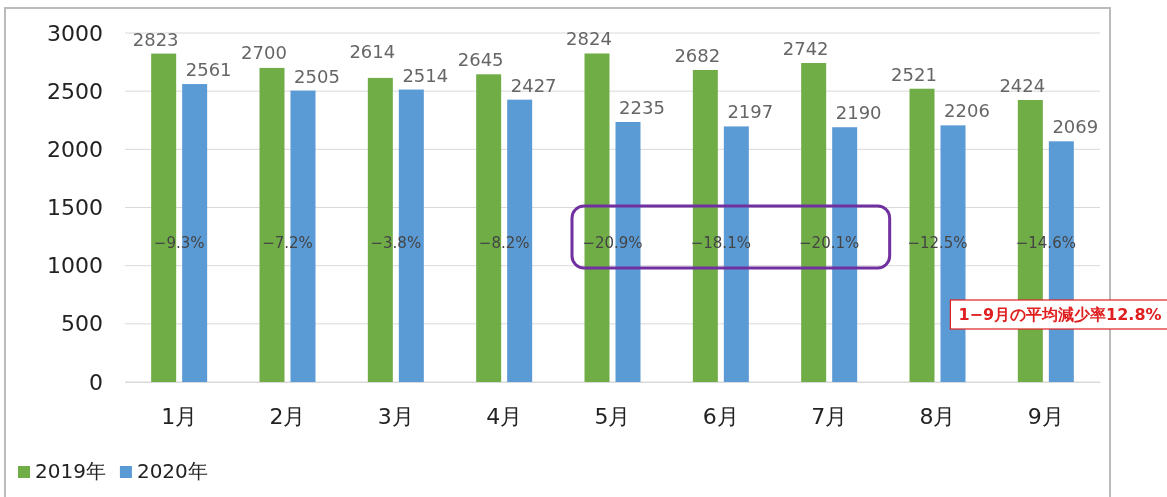  Describe the element at coordinates (96, 382) in the screenshot. I see `y-tick-label: 0` at that location.